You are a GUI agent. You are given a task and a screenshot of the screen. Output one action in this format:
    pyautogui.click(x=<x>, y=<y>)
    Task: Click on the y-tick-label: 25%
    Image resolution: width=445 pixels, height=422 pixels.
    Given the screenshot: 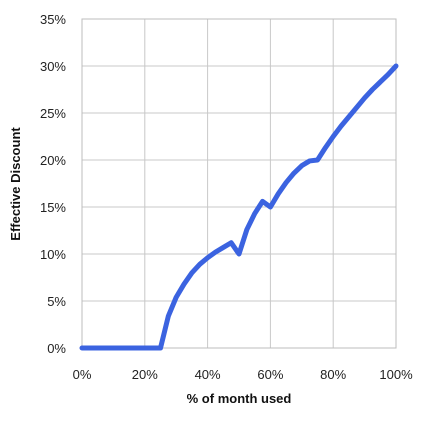 What is the action you would take?
    pyautogui.click(x=53, y=113)
    